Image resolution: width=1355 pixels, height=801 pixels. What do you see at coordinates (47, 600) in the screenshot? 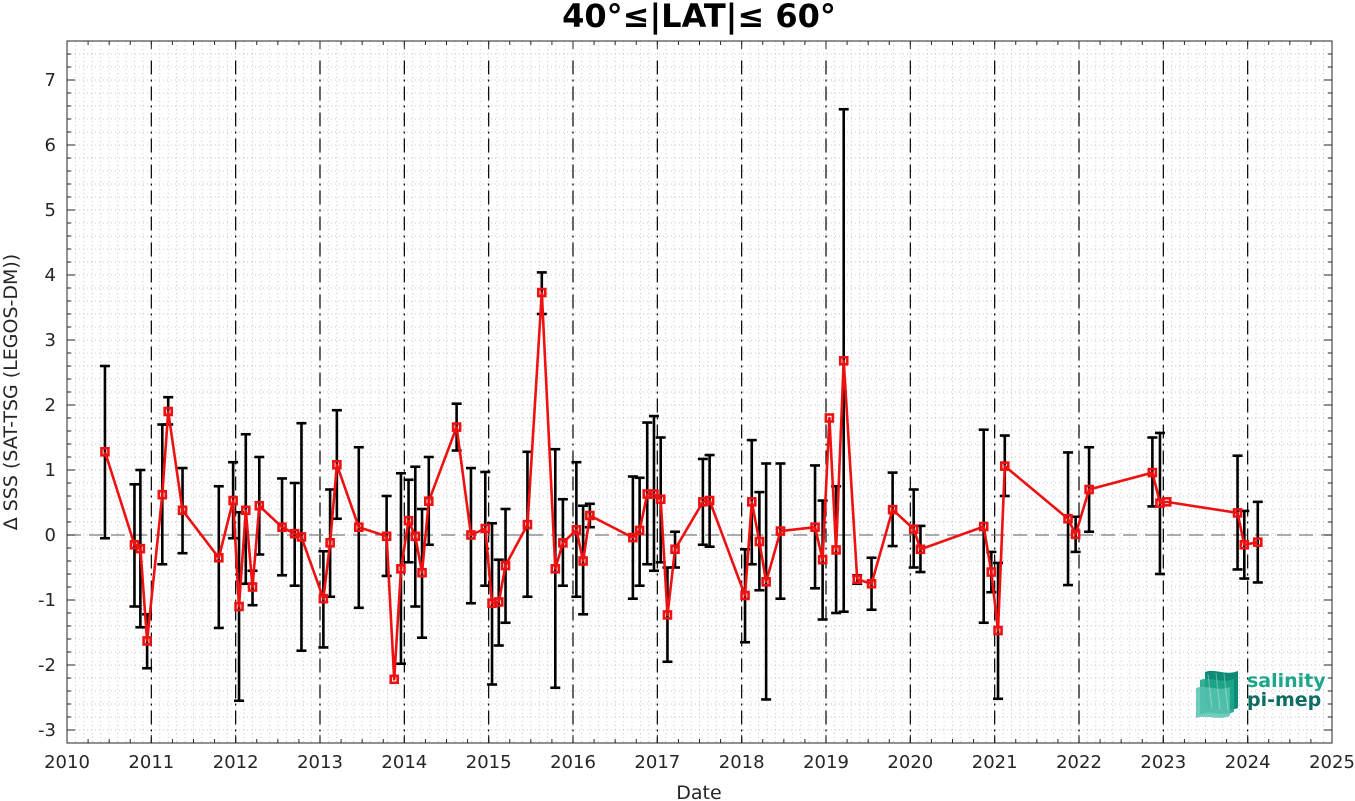
I see `y-tick-label: -1` at bounding box center [47, 600].